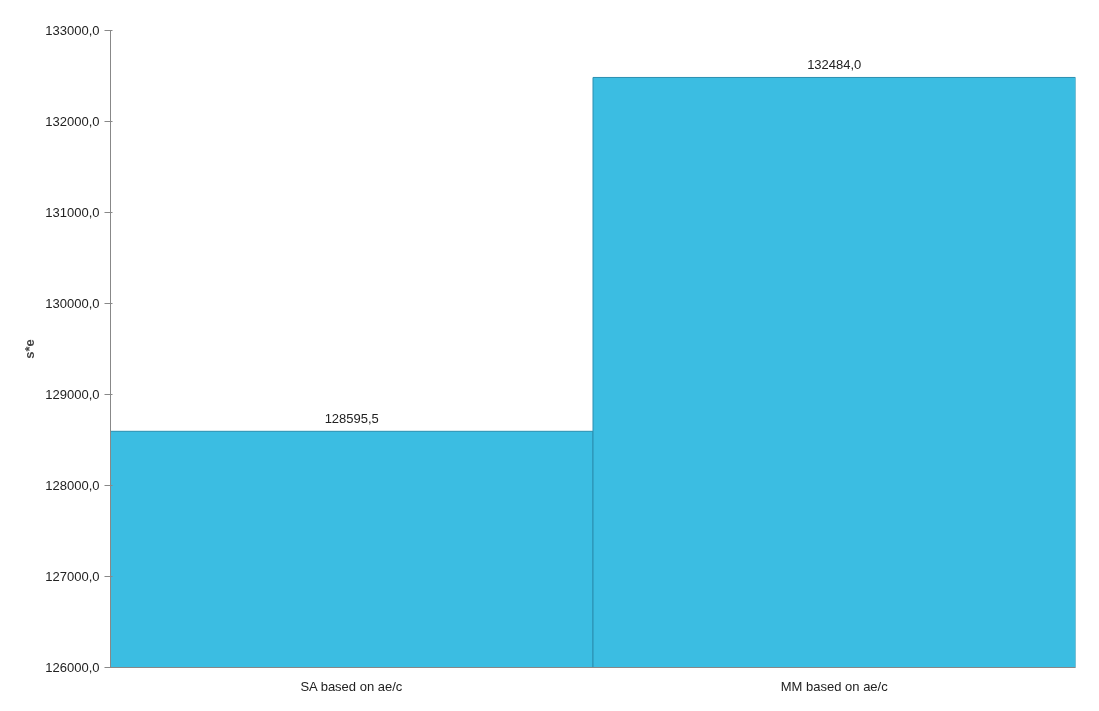 The image size is (1099, 711). Describe the element at coordinates (834, 686) in the screenshot. I see `x-tick-label: MM based on ae/c` at that location.